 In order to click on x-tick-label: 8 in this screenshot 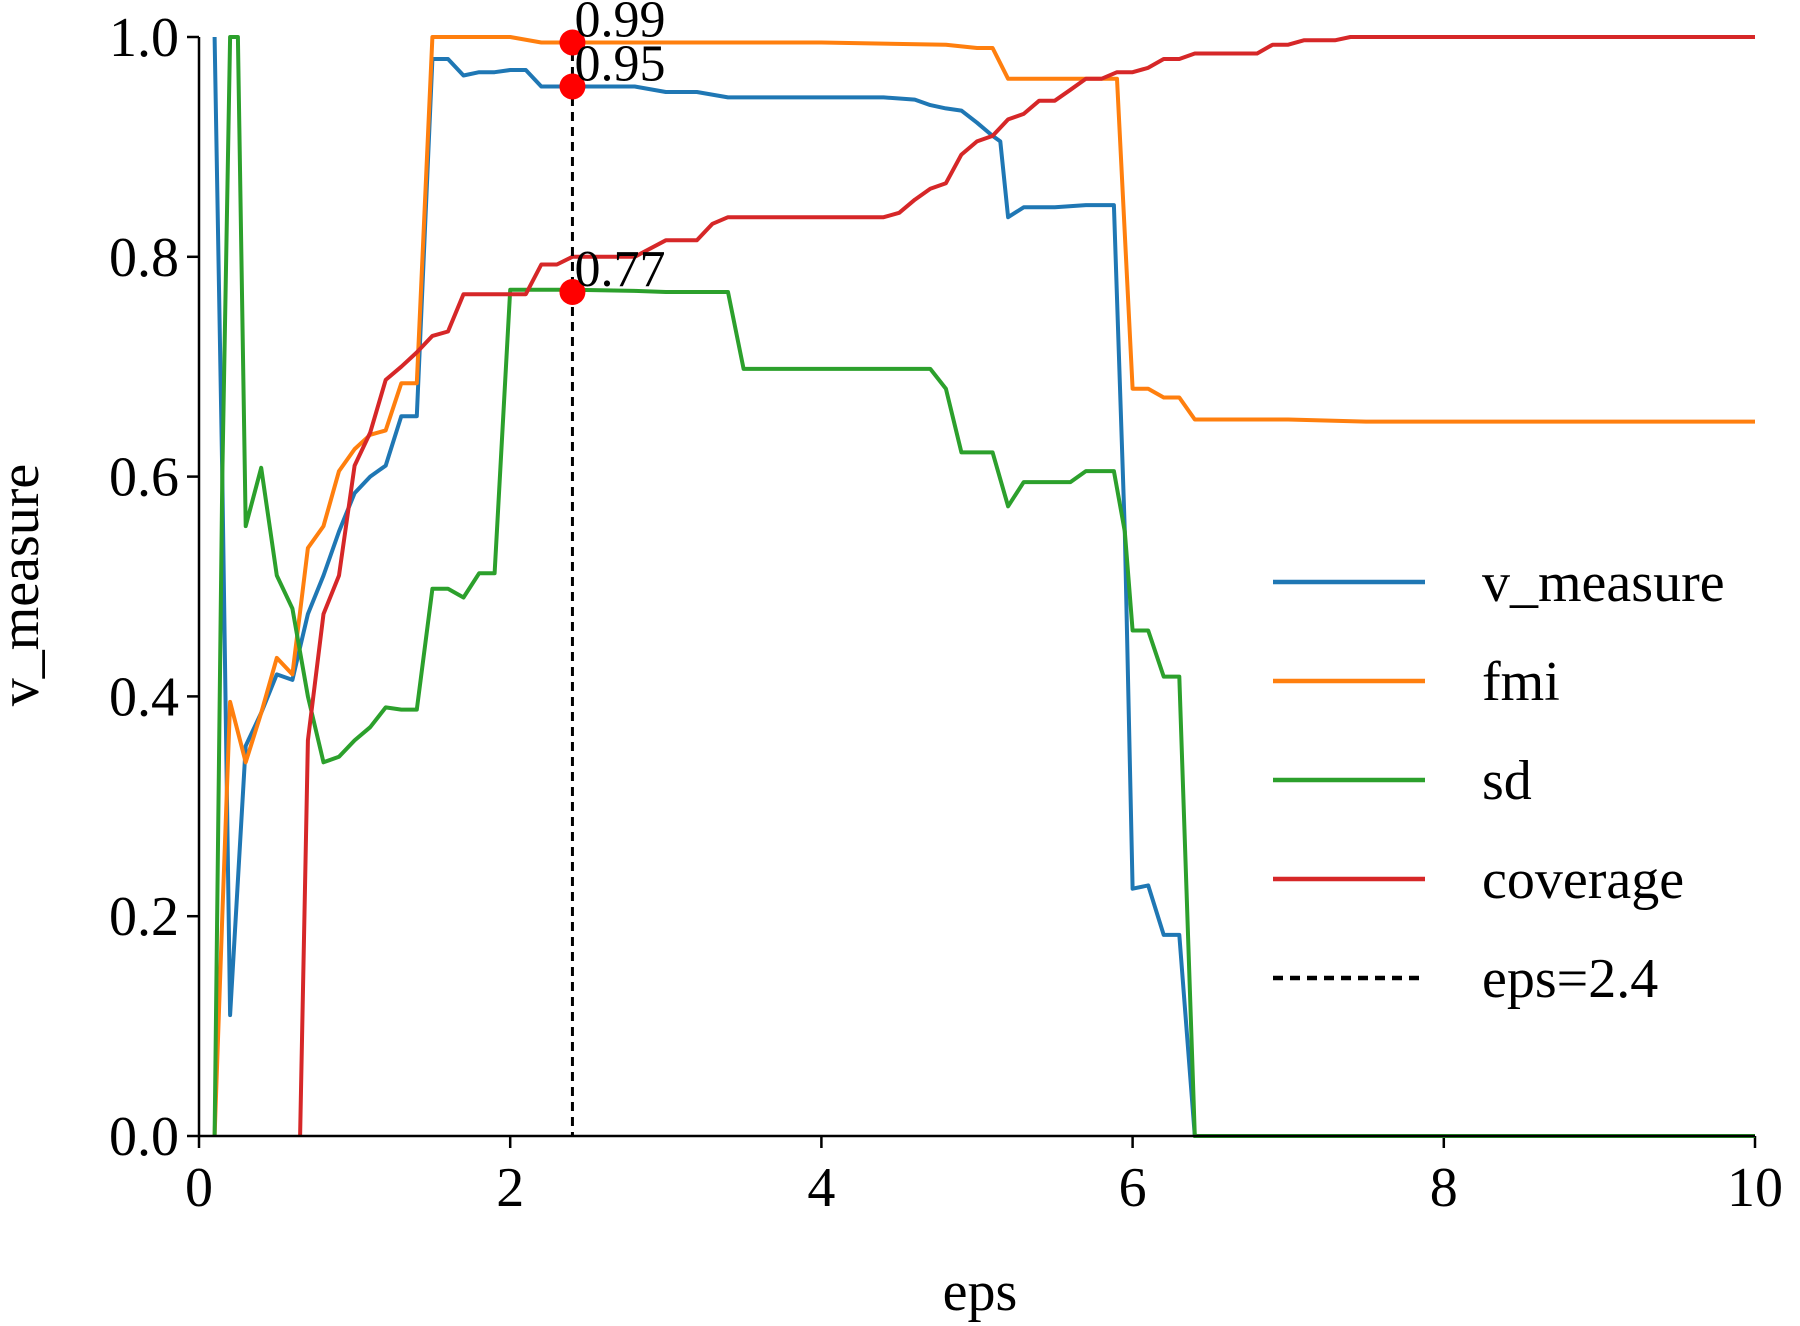, I will do `click(1444, 1188)`.